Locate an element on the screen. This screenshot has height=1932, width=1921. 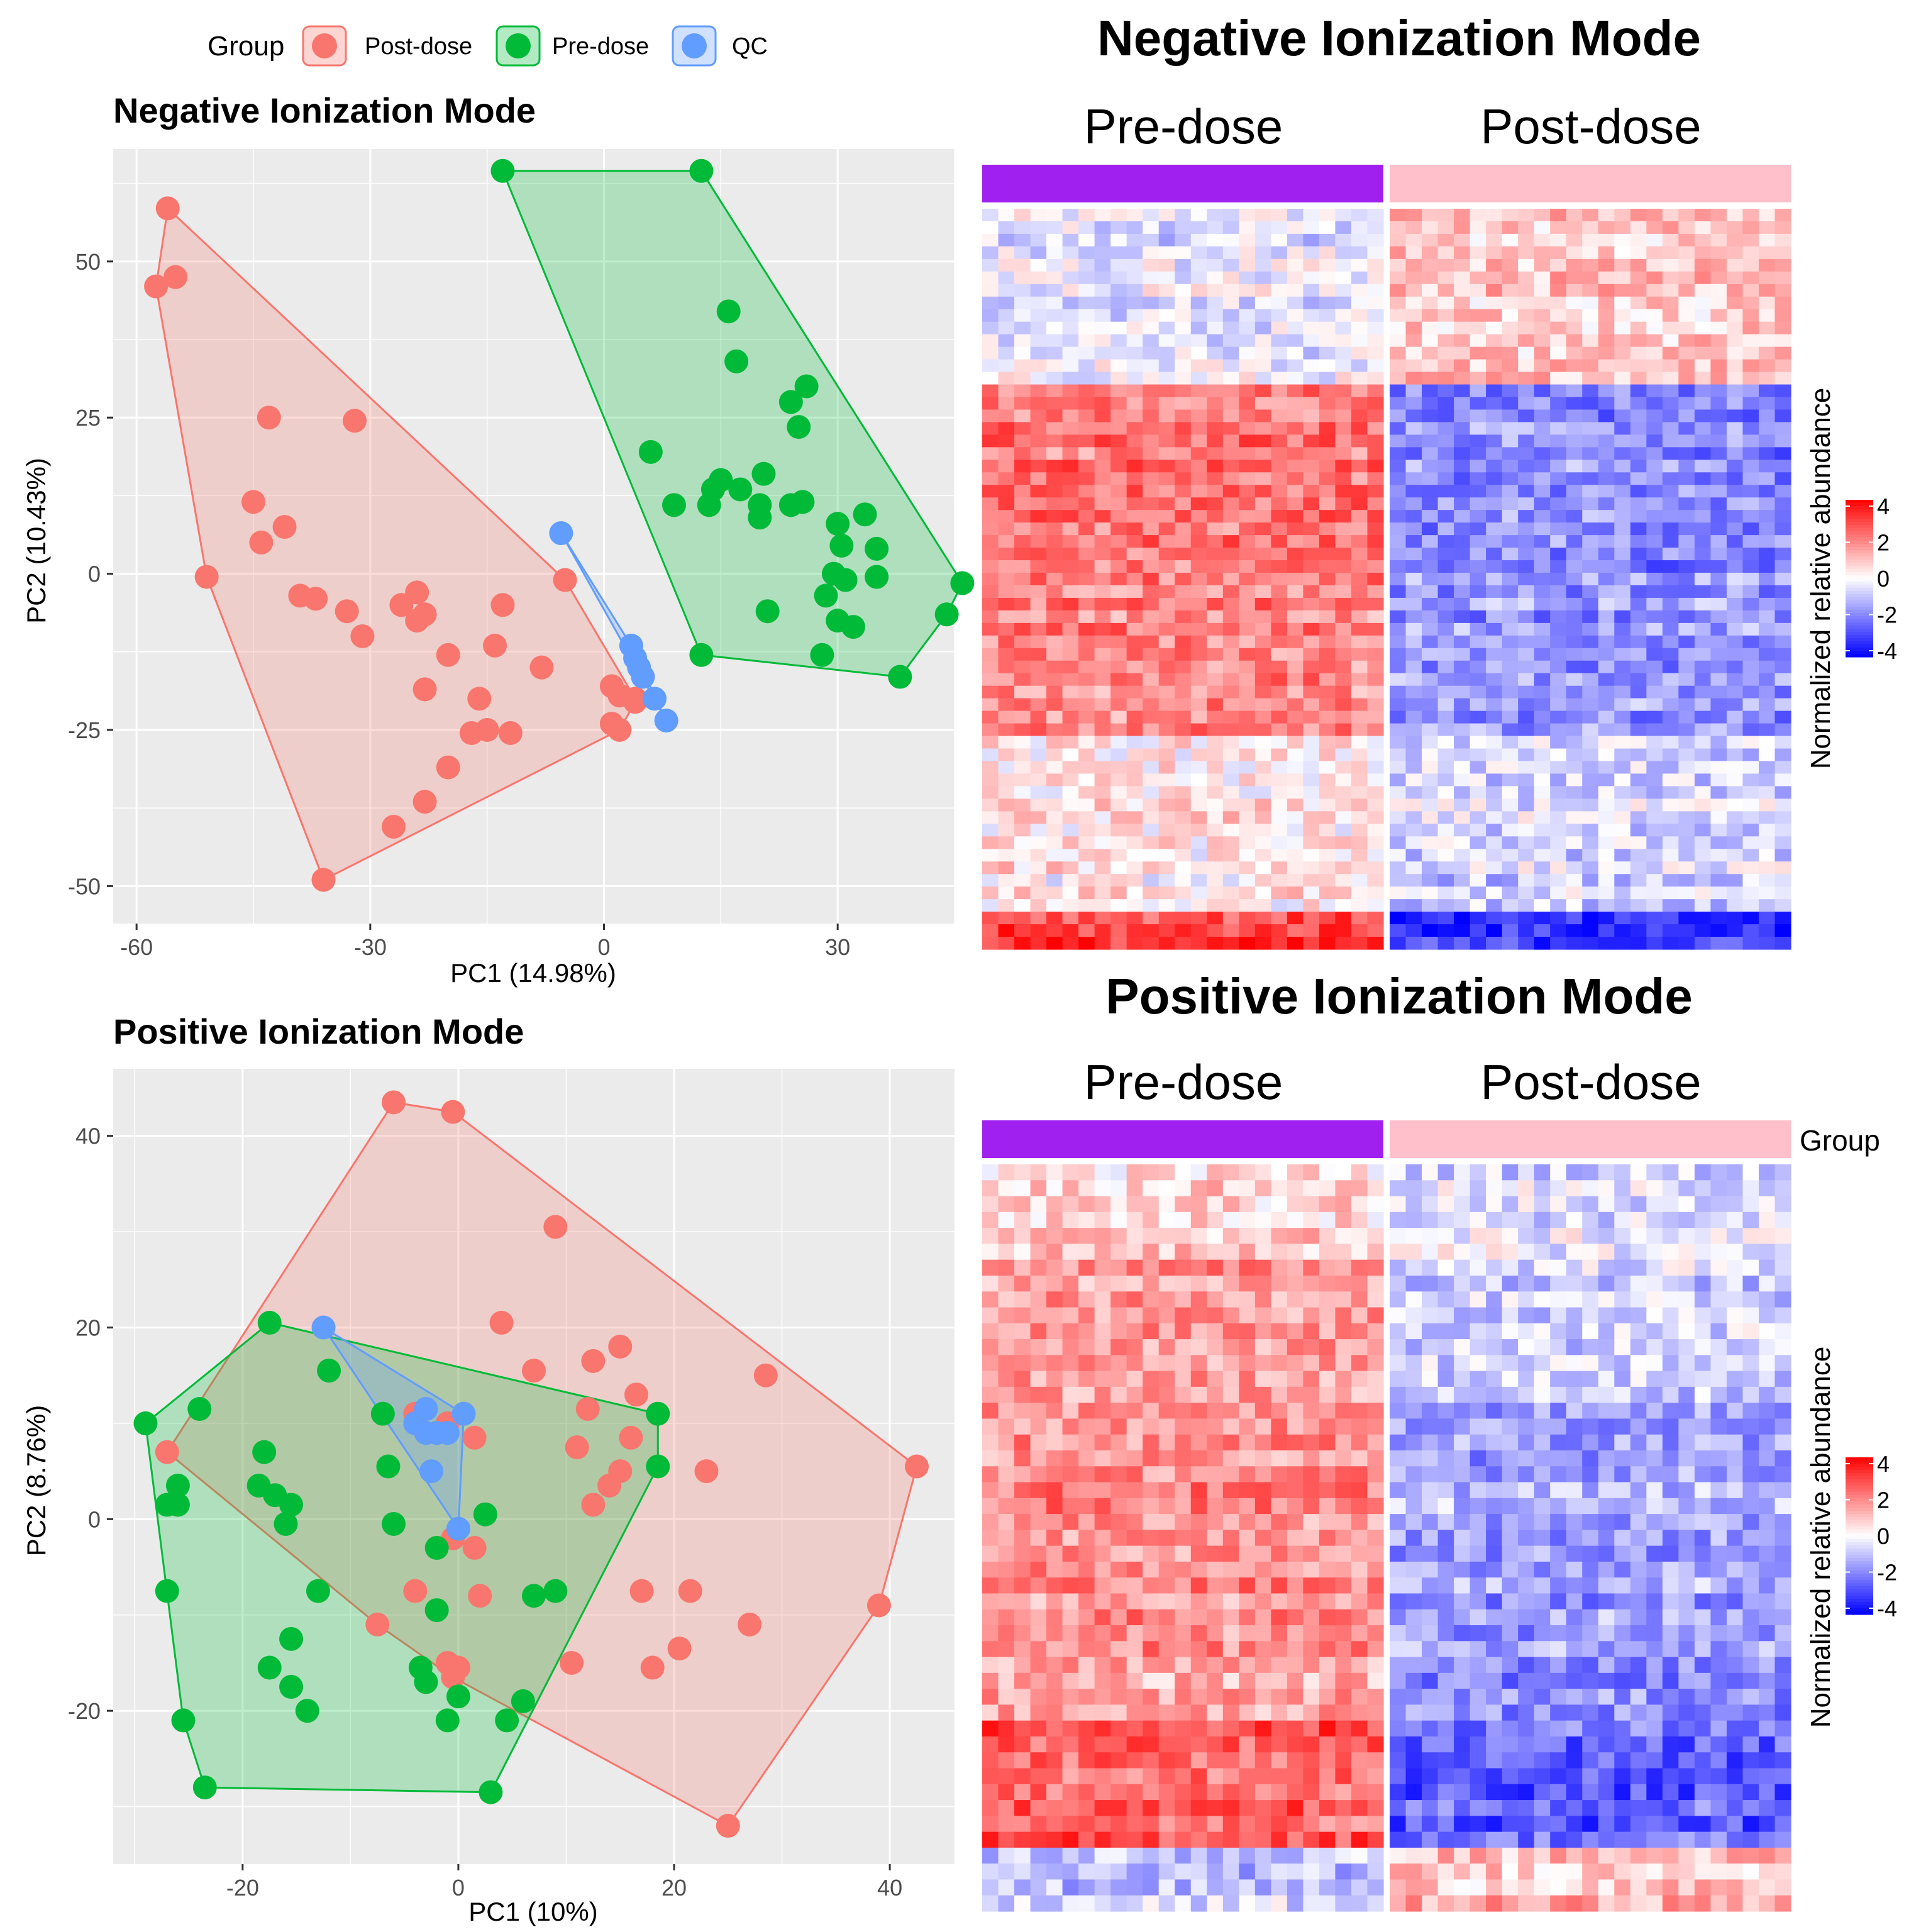
point-qc is located at coordinates (561, 533).